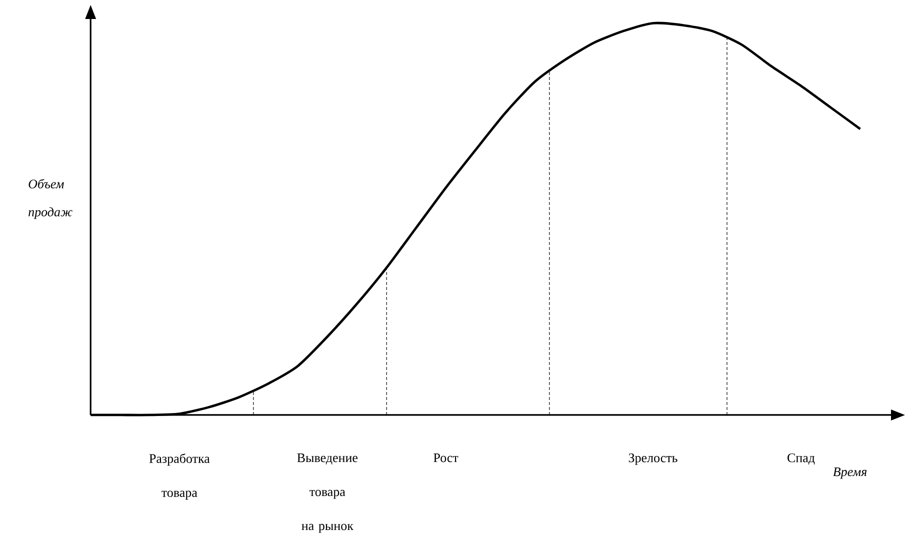  Describe the element at coordinates (327, 493) in the screenshot. I see `category-label: Выведение товара на рынок` at that location.